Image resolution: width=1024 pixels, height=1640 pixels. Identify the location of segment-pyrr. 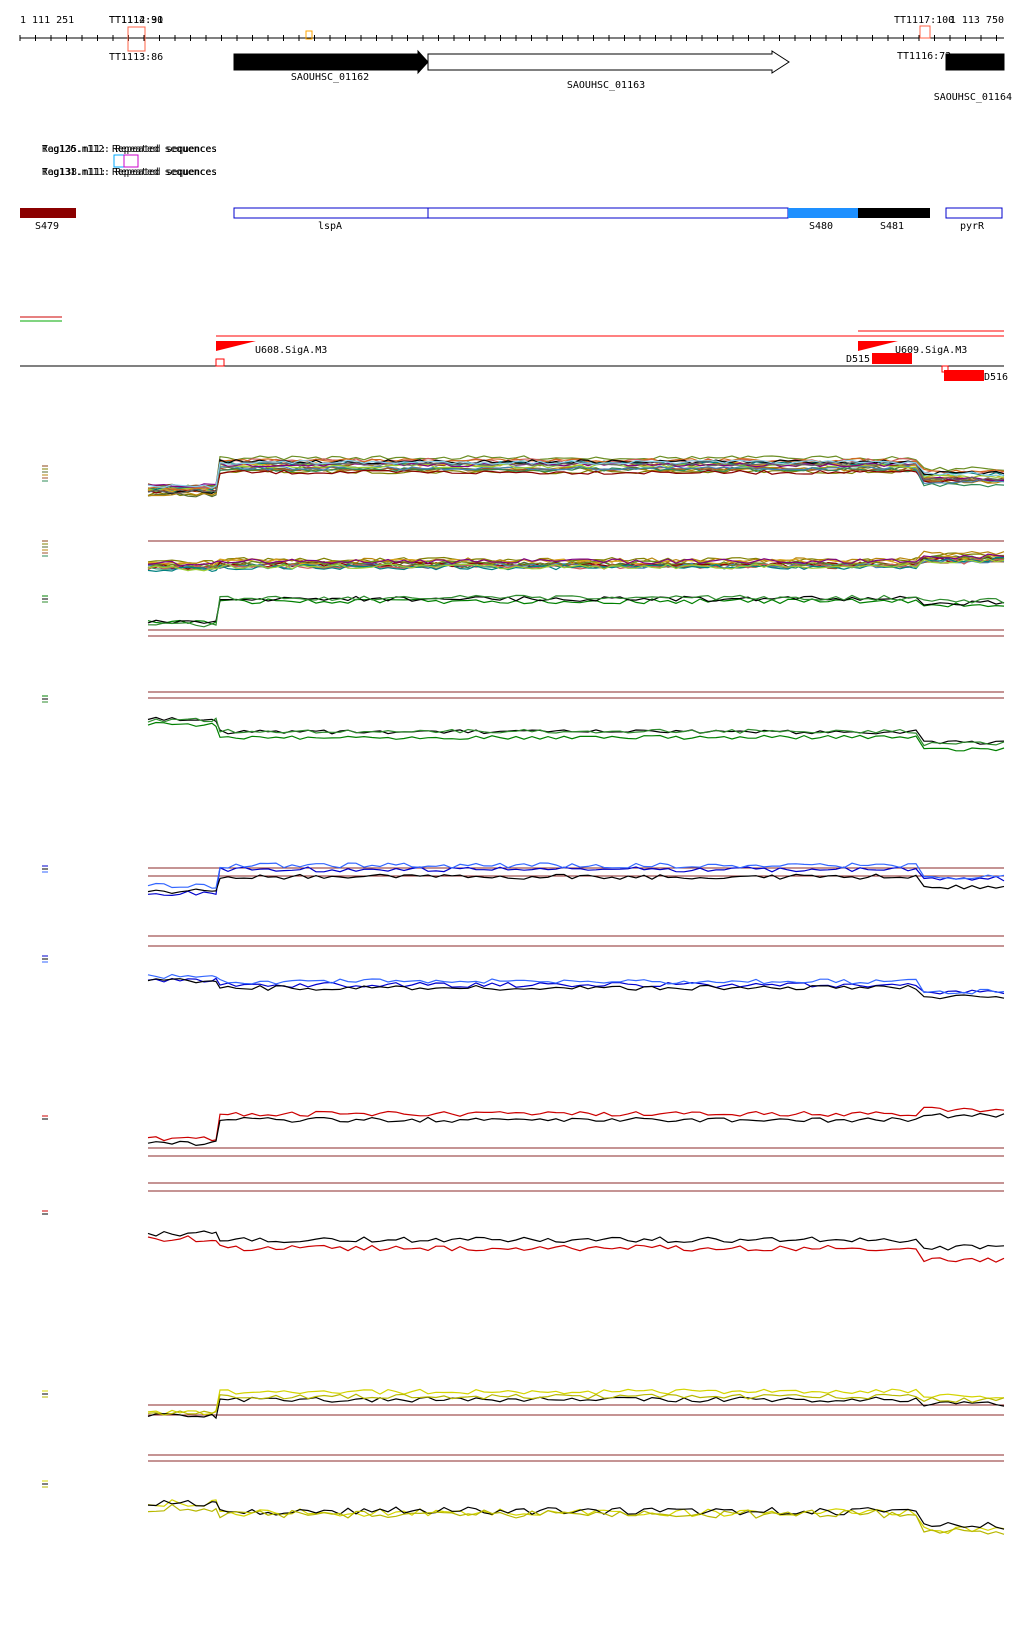
(974, 213).